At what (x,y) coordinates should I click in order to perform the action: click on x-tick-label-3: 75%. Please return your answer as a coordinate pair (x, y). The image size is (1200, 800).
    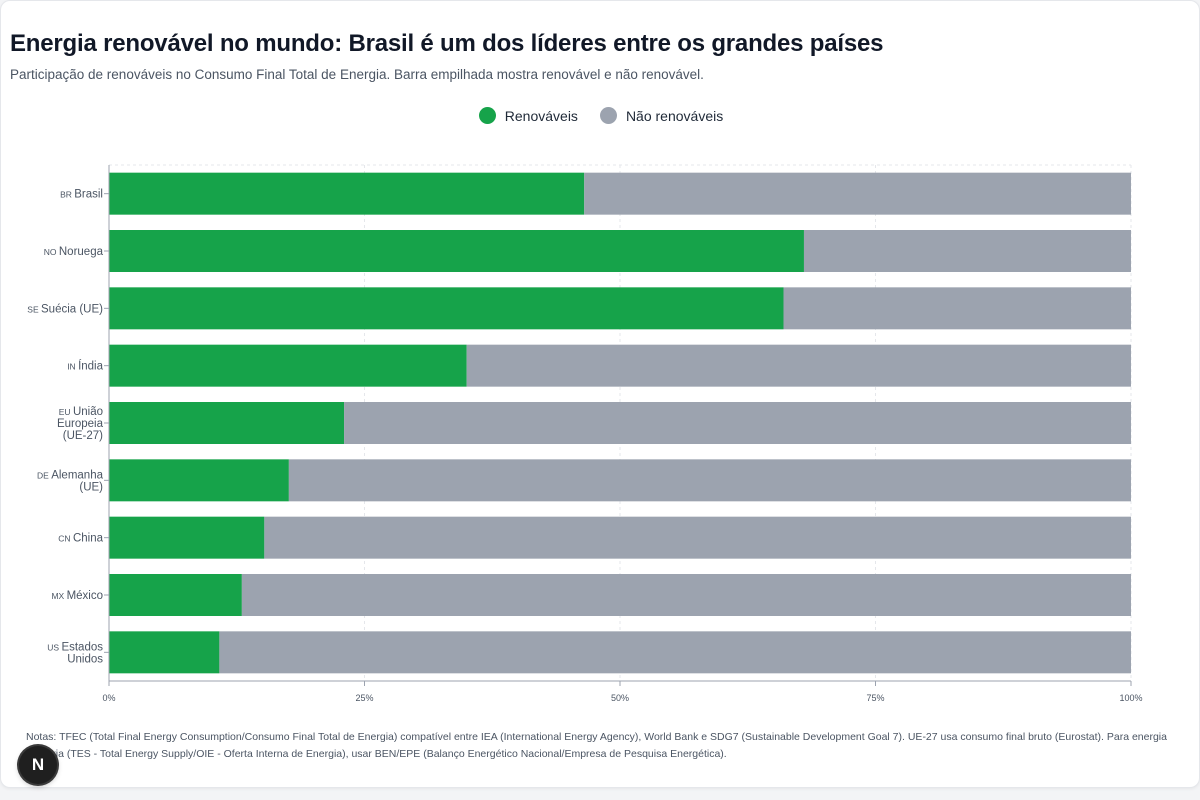
    Looking at the image, I should click on (875, 698).